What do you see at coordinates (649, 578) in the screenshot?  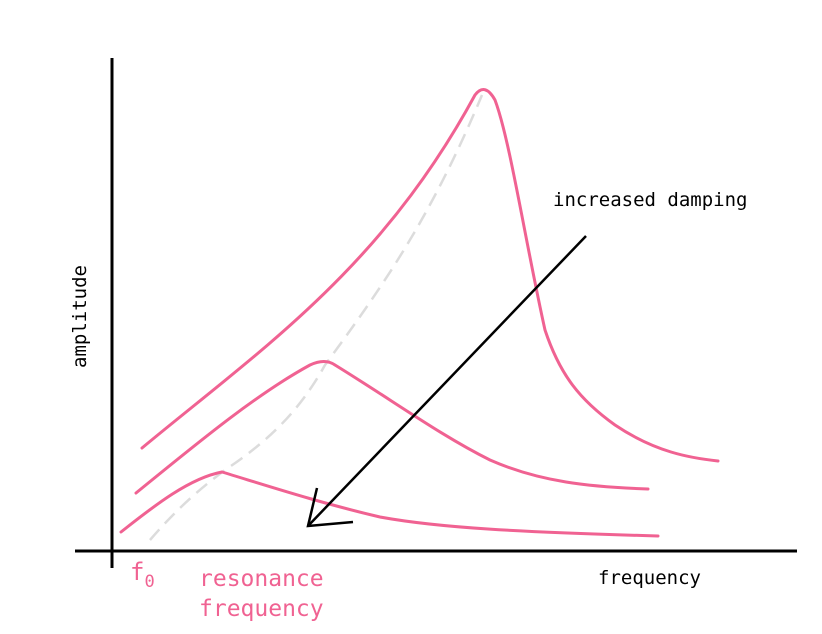 I see `x-axis-label: frequency` at bounding box center [649, 578].